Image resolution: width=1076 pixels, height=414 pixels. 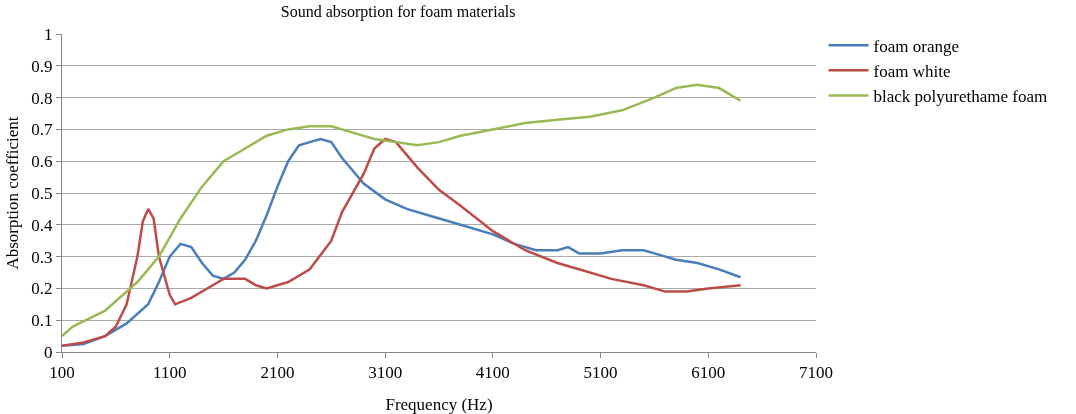 What do you see at coordinates (816, 373) in the screenshot?
I see `x-tick-label: 7100` at bounding box center [816, 373].